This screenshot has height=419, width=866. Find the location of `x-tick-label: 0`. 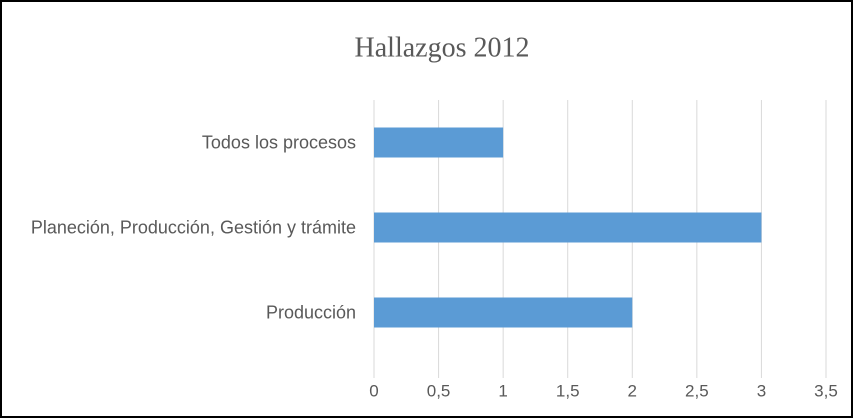

x-tick-label: 0 is located at coordinates (373, 390).